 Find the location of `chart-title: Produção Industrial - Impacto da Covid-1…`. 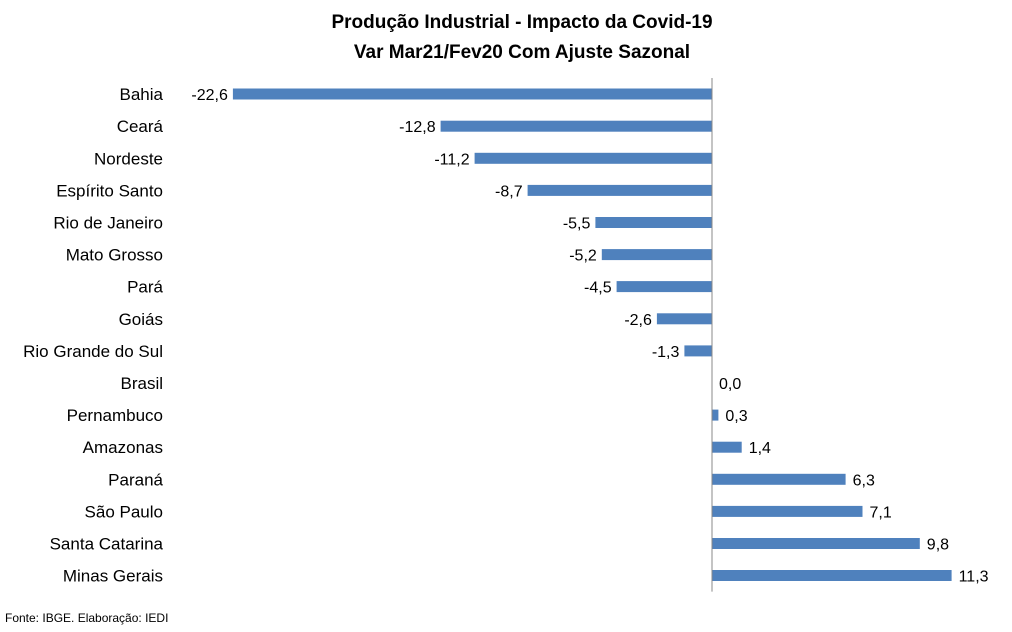

chart-title: Produção Industrial - Impacto da Covid-1… is located at coordinates (521, 22).